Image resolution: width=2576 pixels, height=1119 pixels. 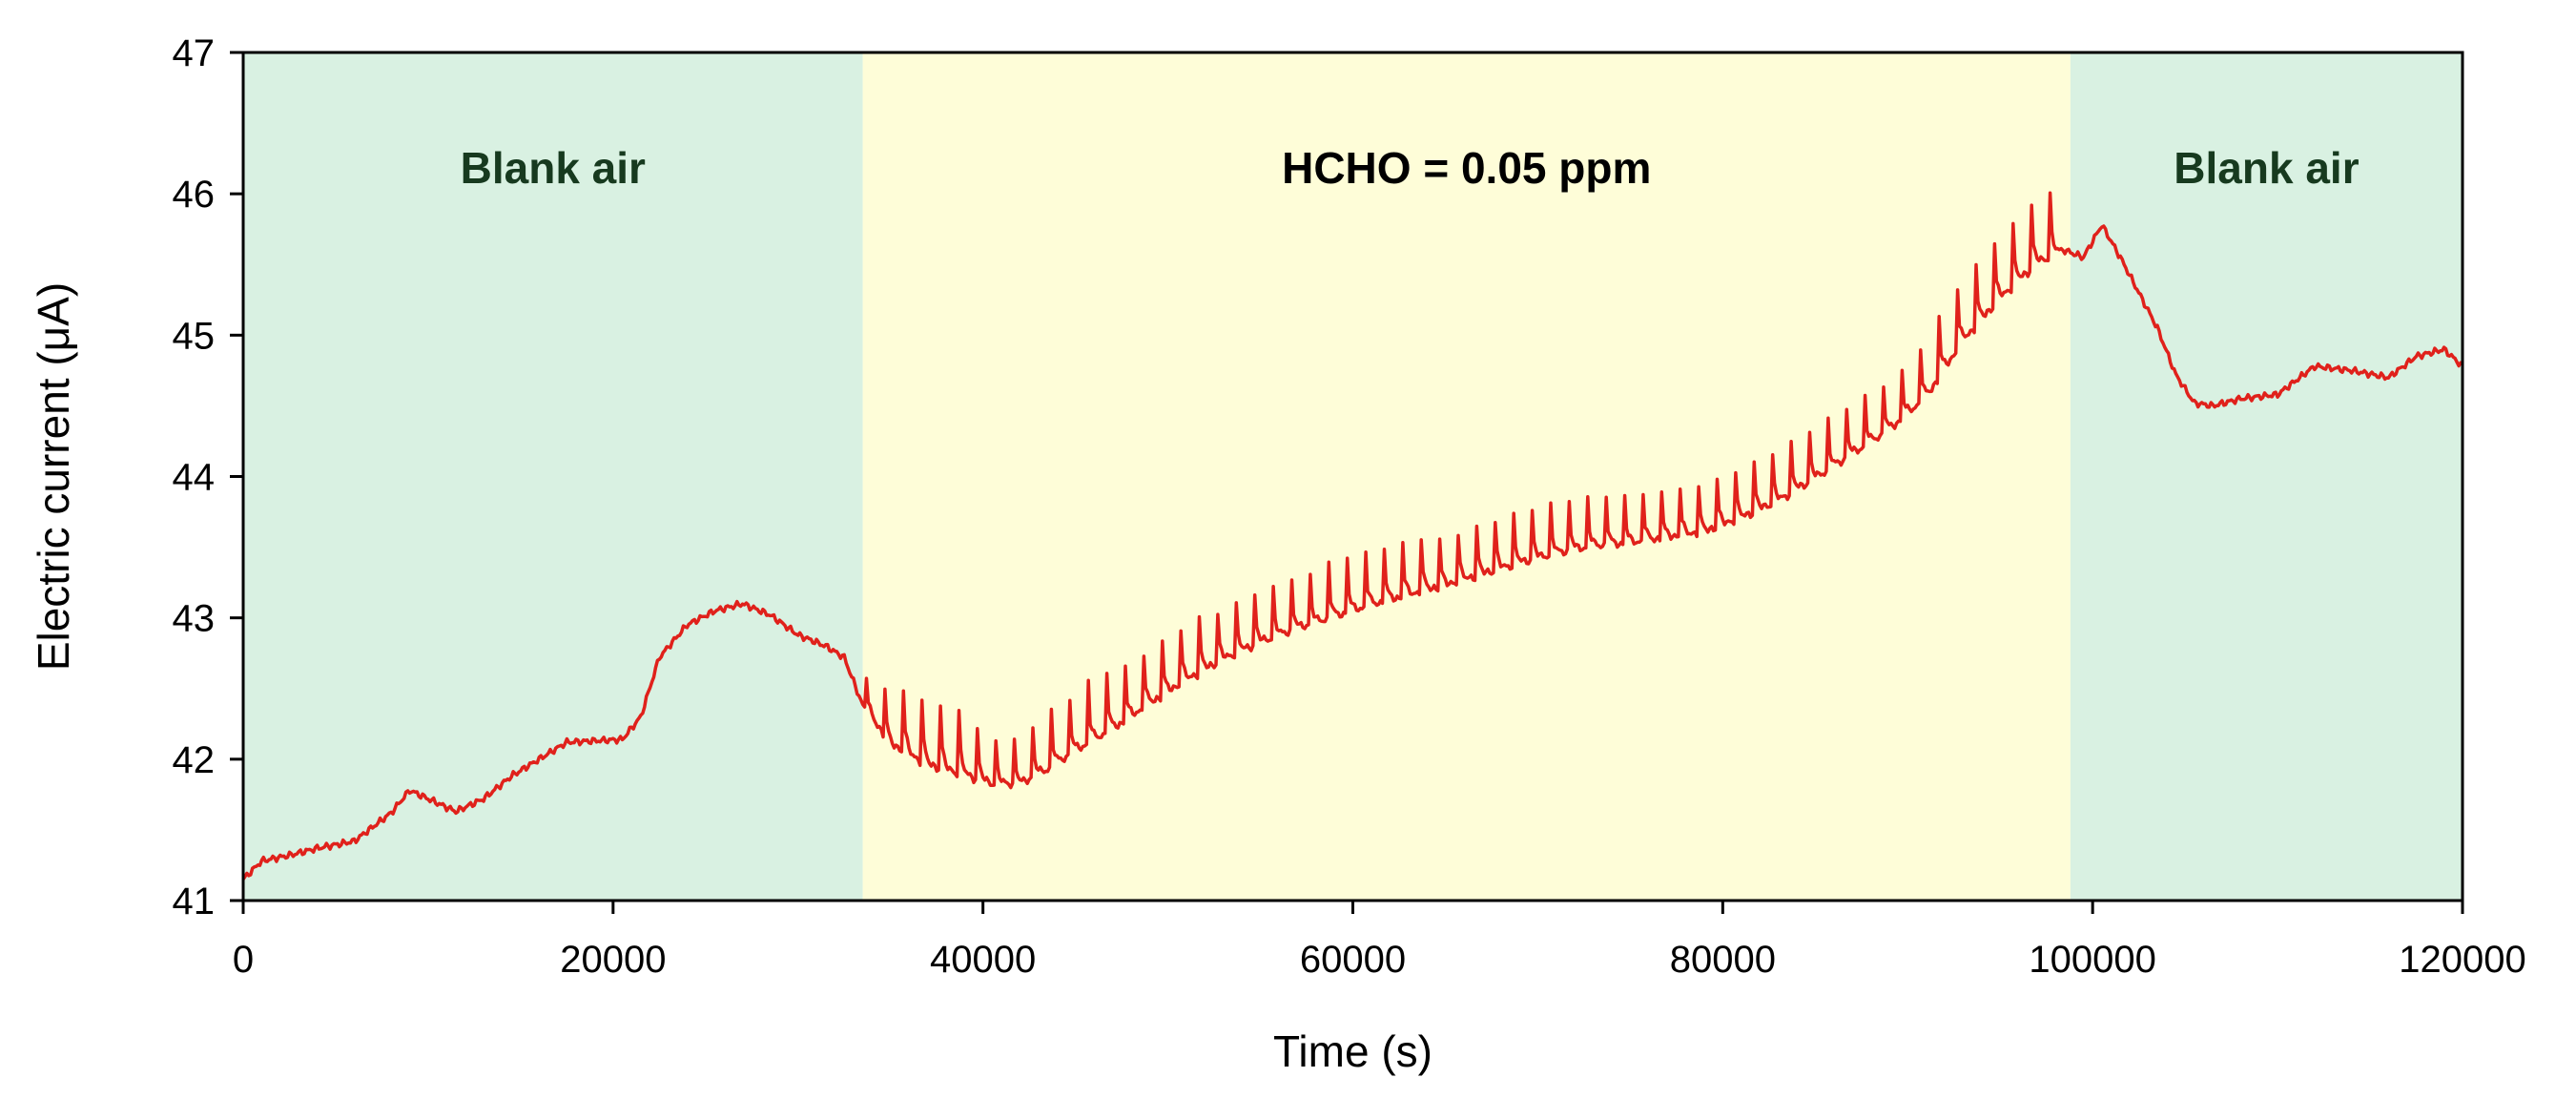 I want to click on y-tick-label: 43, so click(x=194, y=619).